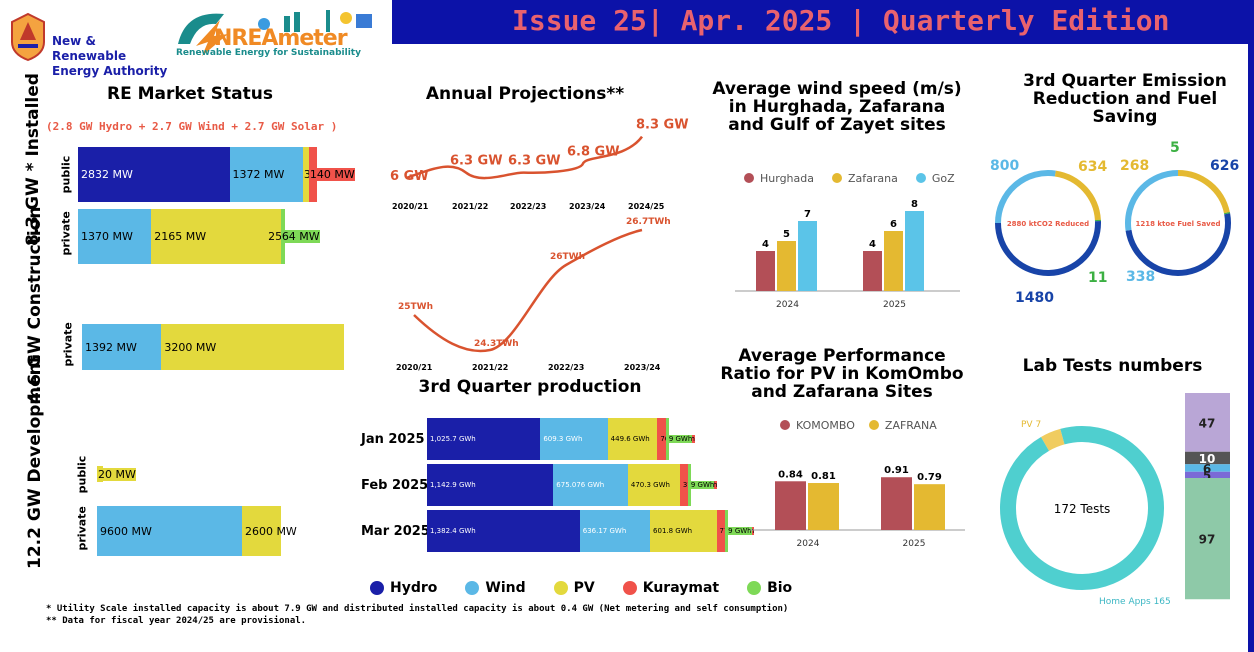  What do you see at coordinates (68, 344) in the screenshot?
I see `row-label-construction-private: private` at bounding box center [68, 344].